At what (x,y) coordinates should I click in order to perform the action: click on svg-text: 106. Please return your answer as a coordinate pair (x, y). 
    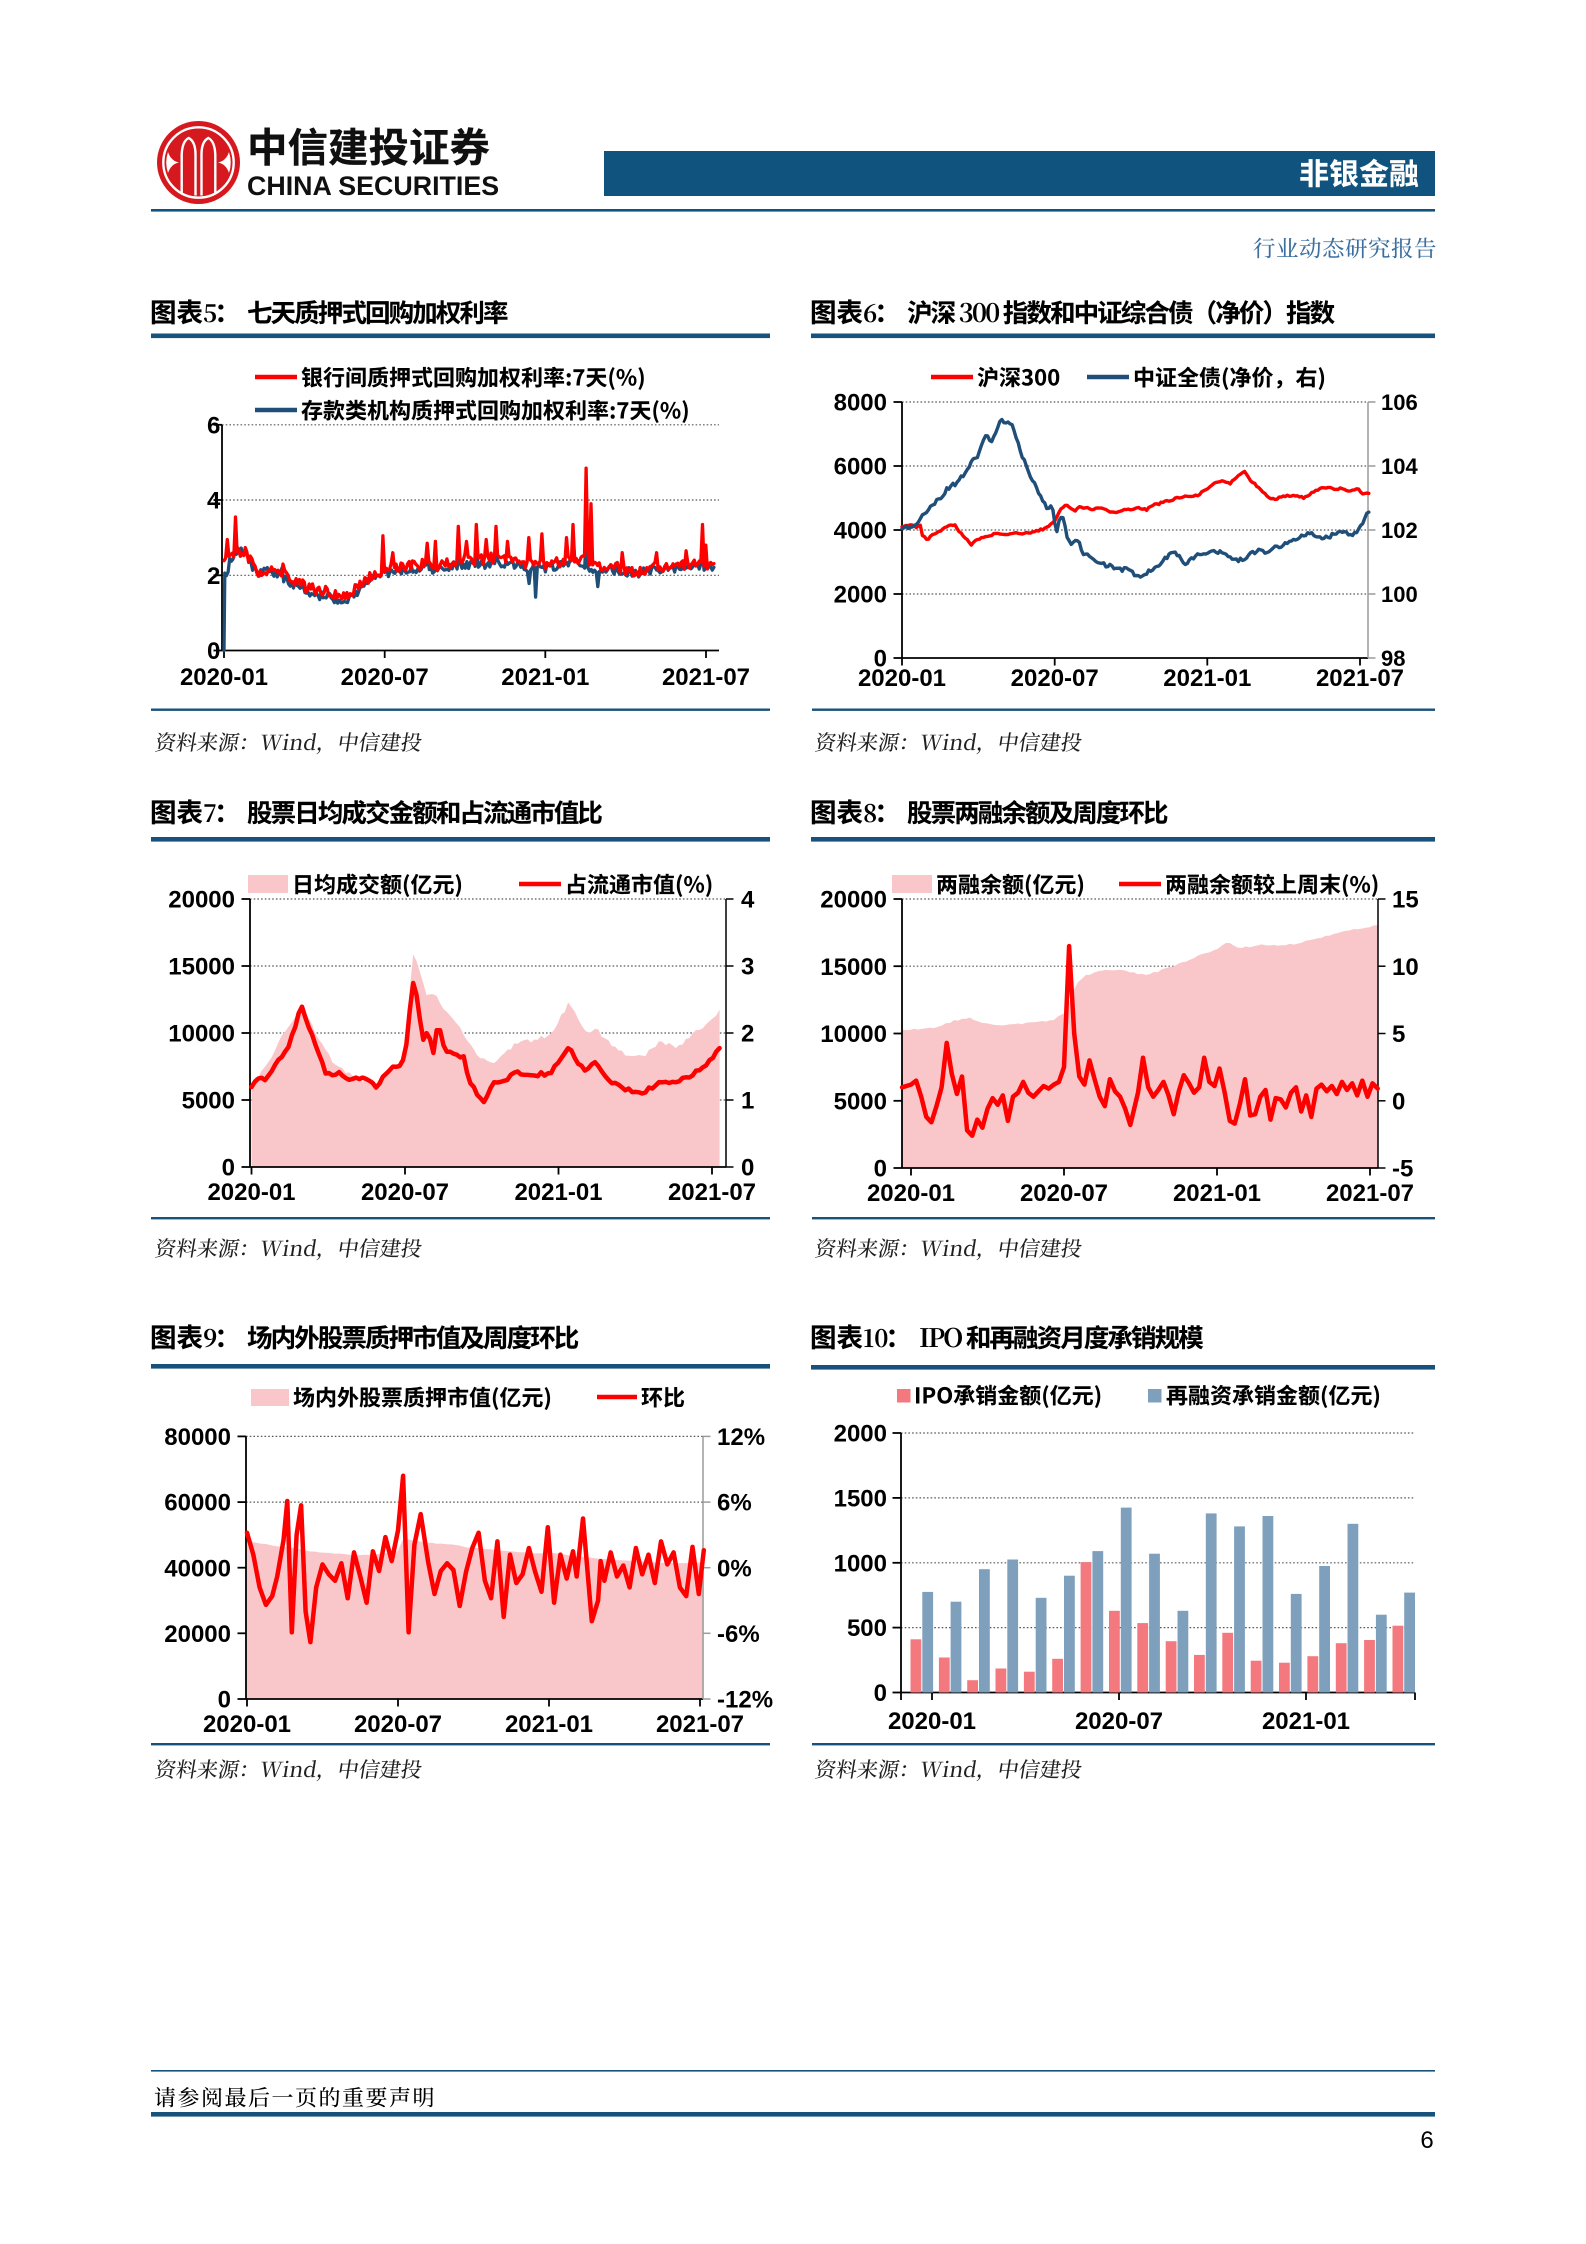
    Looking at the image, I should click on (1399, 402).